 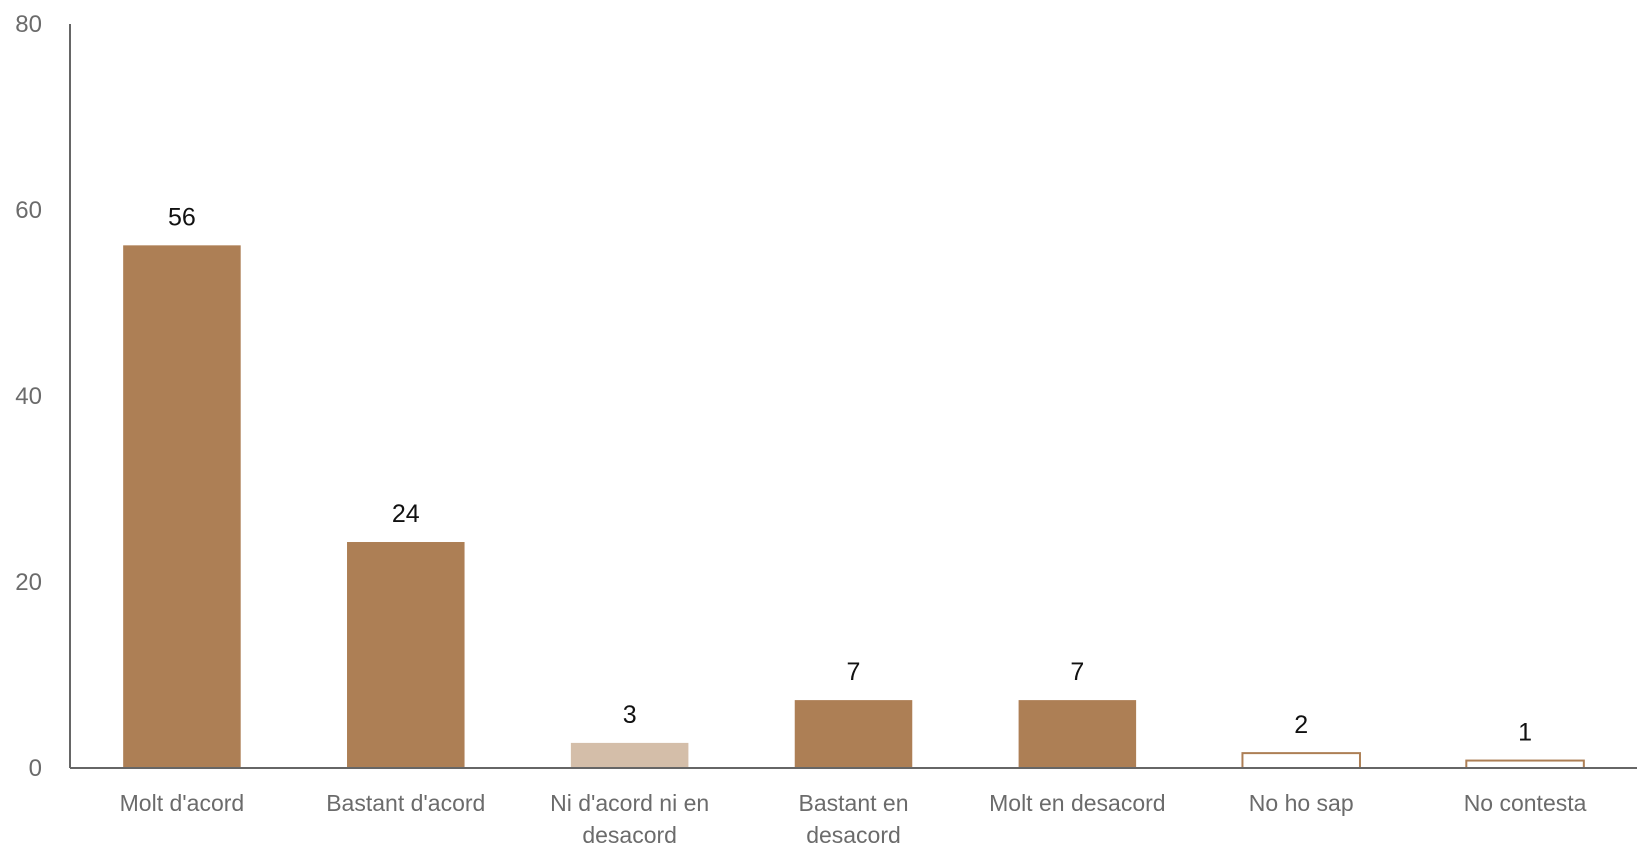 I want to click on y-tick-label: 20, so click(x=28, y=582).